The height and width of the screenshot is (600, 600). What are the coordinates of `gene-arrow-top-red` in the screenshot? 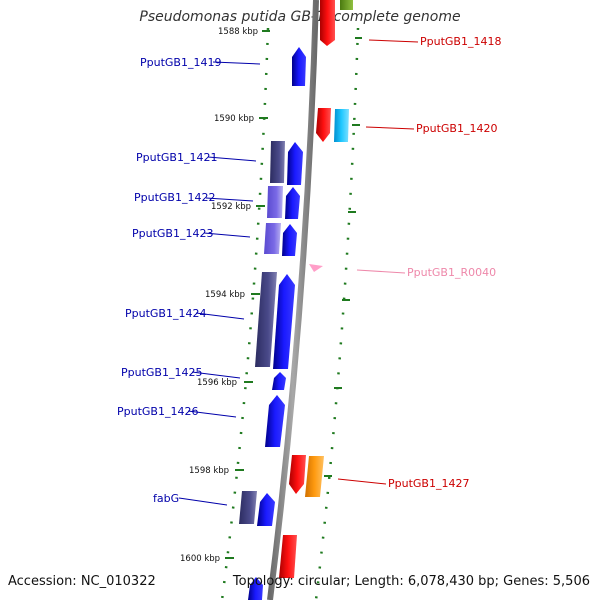 It's located at (327, 23).